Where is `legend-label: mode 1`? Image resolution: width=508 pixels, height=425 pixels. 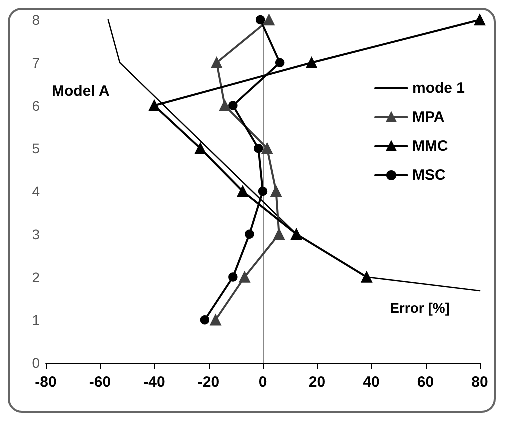
legend-label: mode 1 is located at coordinates (438, 88).